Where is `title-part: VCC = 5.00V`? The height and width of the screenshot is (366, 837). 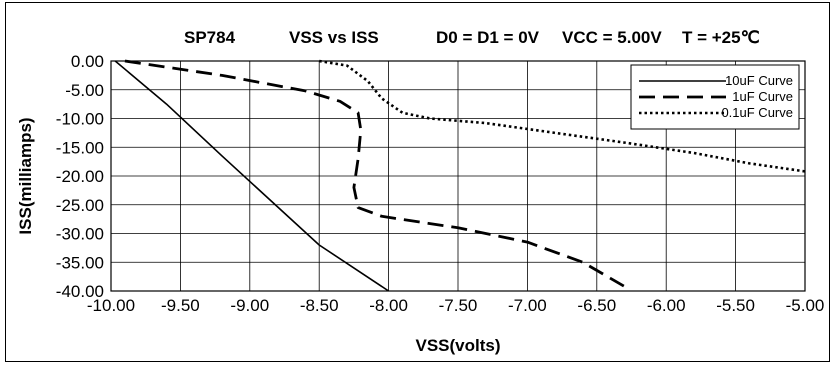
title-part: VCC = 5.00V is located at coordinates (612, 37).